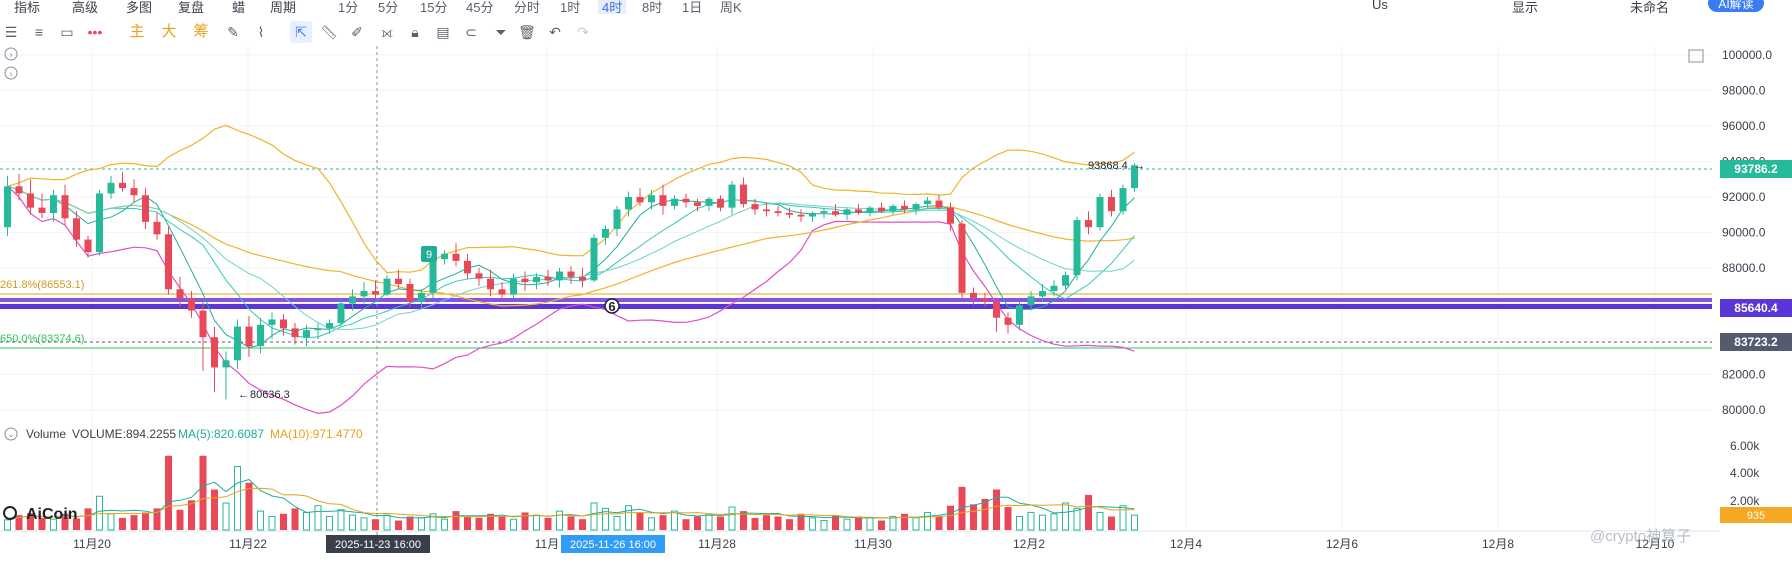 The width and height of the screenshot is (1792, 565). What do you see at coordinates (191, 7) in the screenshot?
I see `replay-menu: 复盘` at bounding box center [191, 7].